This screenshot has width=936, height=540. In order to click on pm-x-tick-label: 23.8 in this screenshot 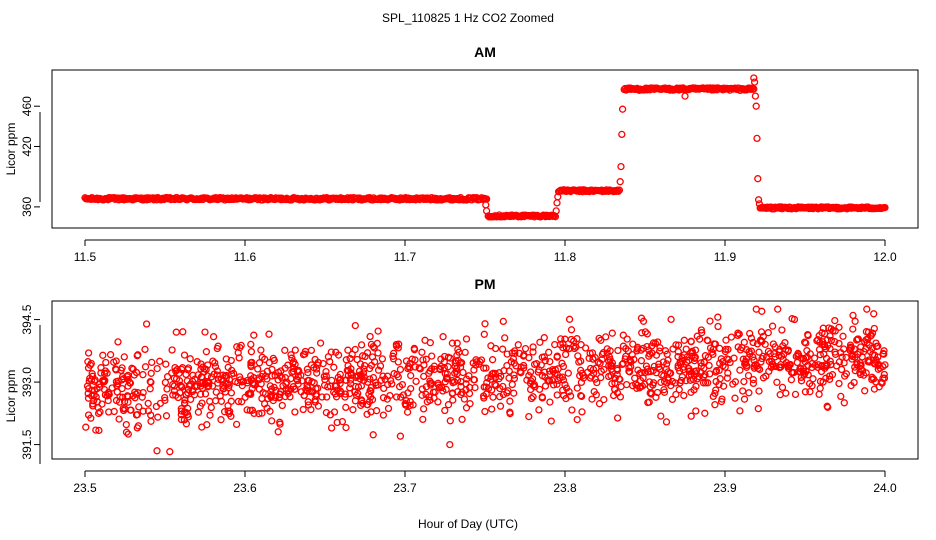, I will do `click(565, 488)`.